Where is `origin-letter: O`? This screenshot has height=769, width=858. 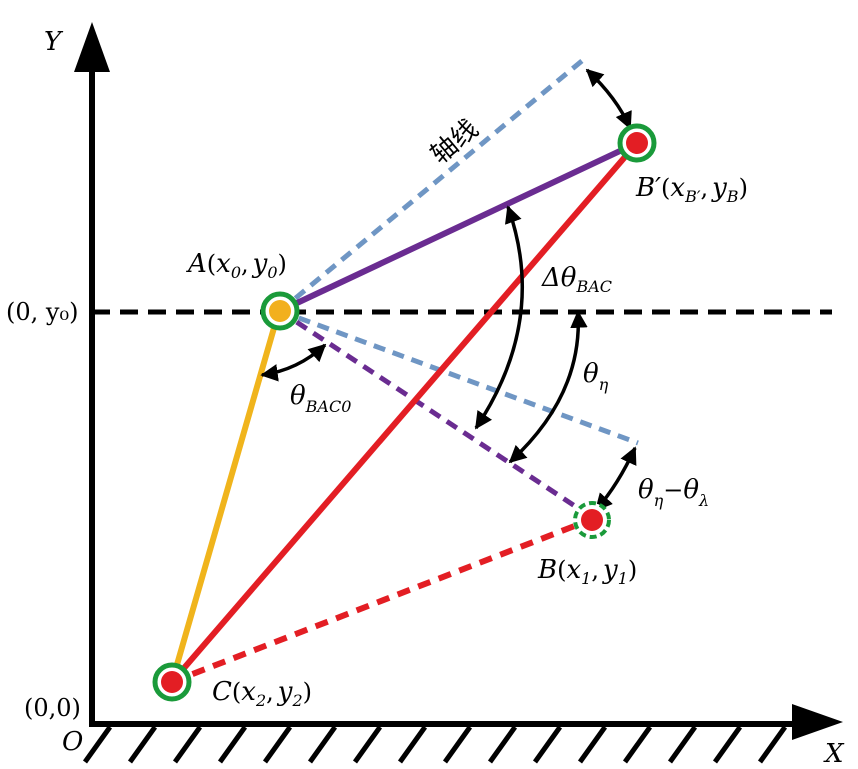
origin-letter: O is located at coordinates (72, 742).